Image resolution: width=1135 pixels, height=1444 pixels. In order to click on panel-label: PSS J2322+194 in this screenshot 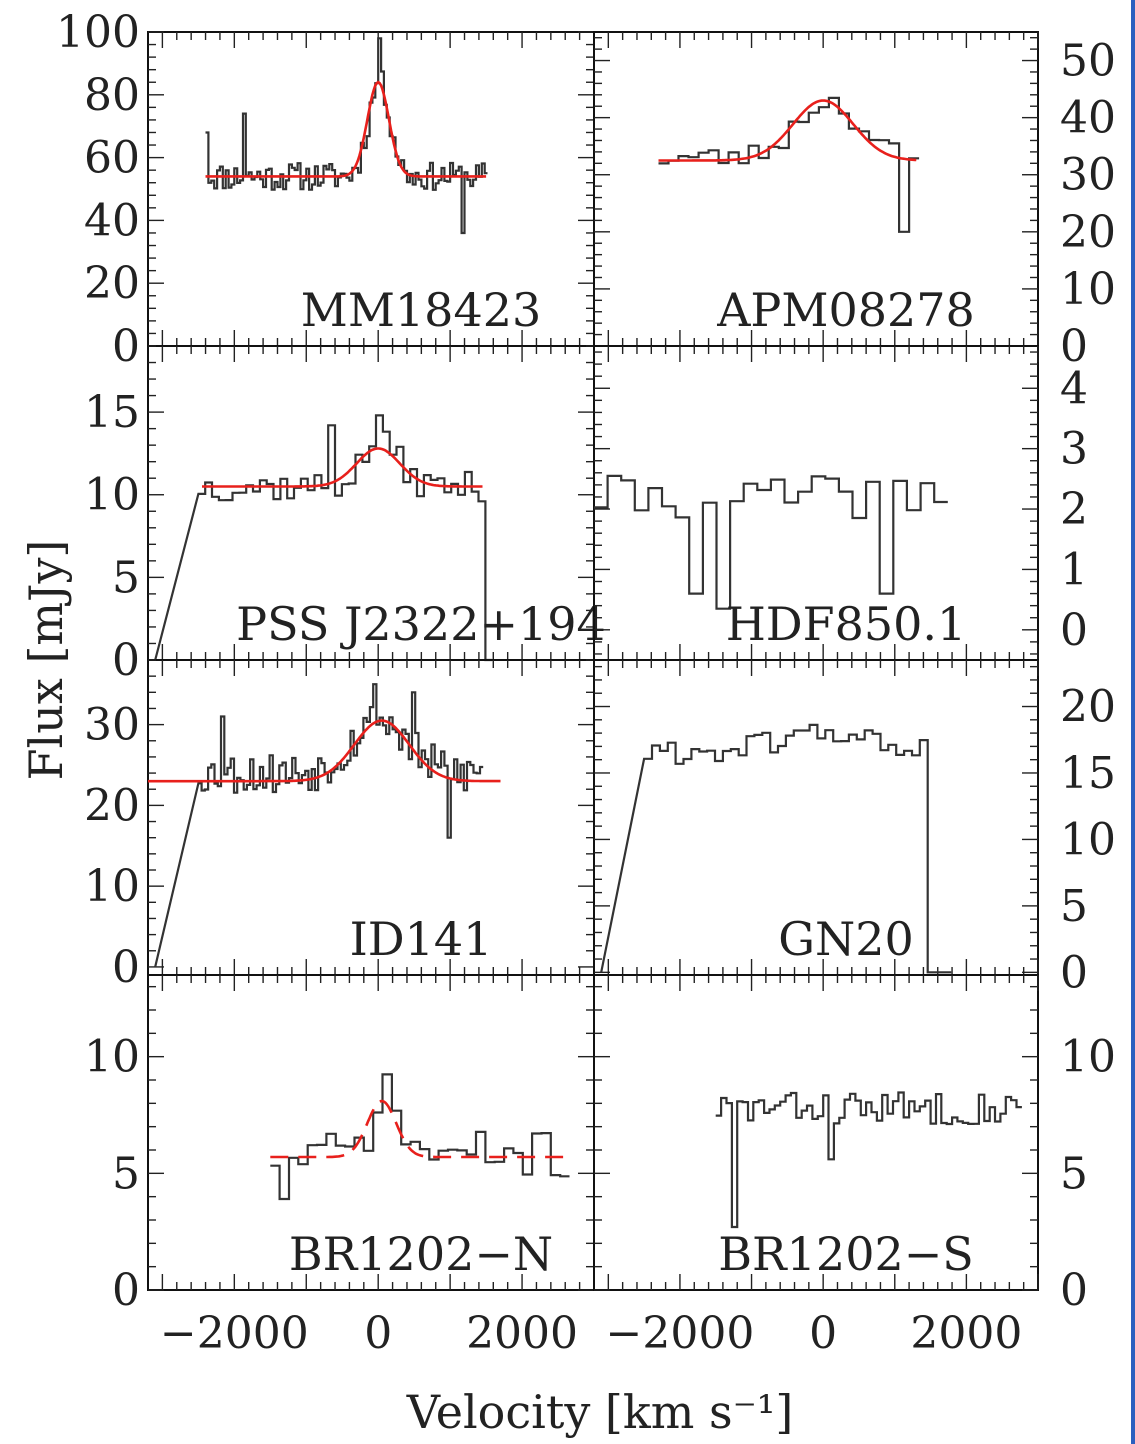, I will do `click(421, 624)`.